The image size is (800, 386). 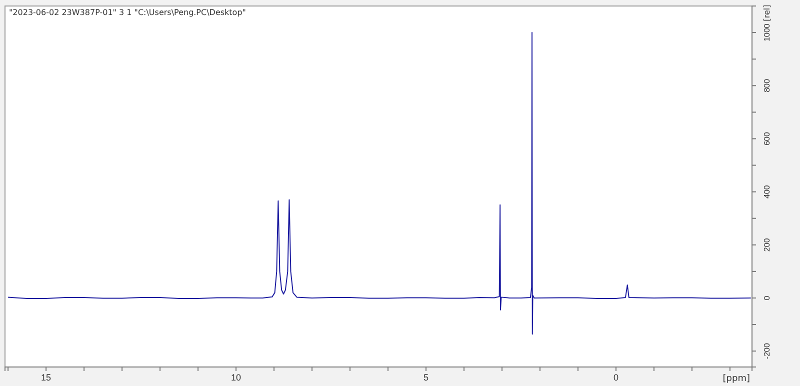 I want to click on y-tick-label: -200, so click(x=767, y=351).